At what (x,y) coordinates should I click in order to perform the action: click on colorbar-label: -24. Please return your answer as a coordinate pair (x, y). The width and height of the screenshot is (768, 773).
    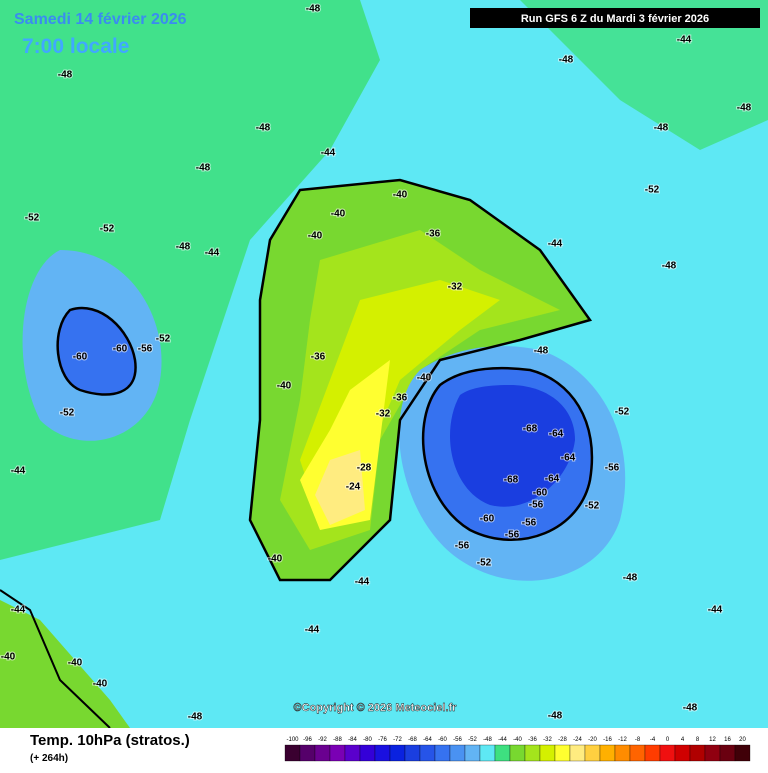
    Looking at the image, I should click on (577, 740).